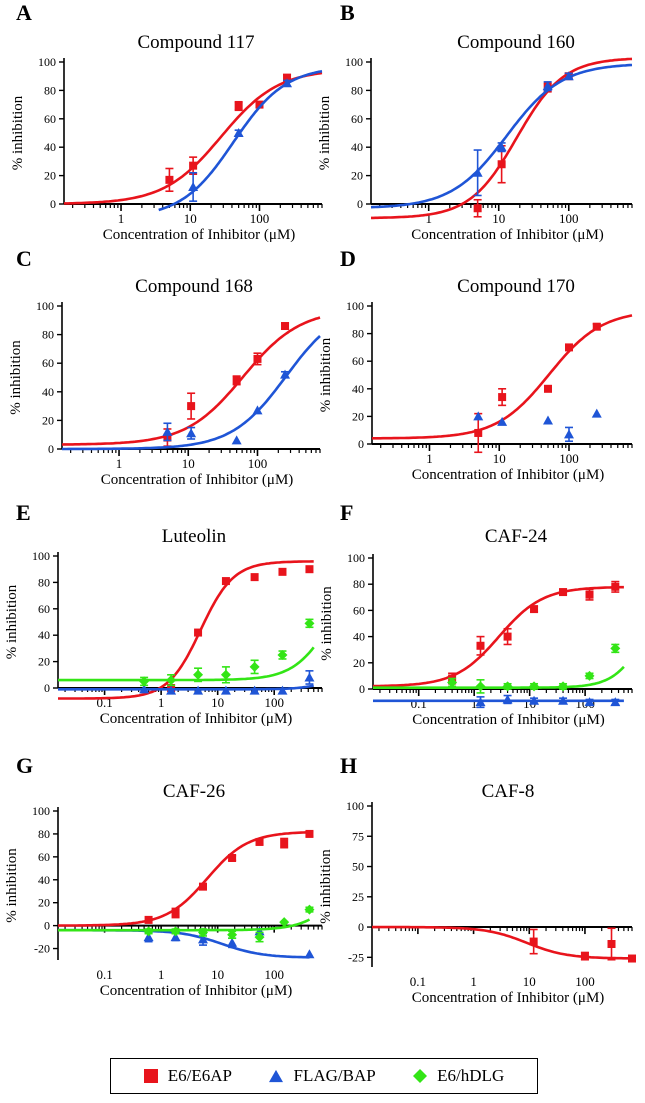 The image size is (645, 1103). Describe the element at coordinates (516, 286) in the screenshot. I see `chart-title: Compound 170` at that location.